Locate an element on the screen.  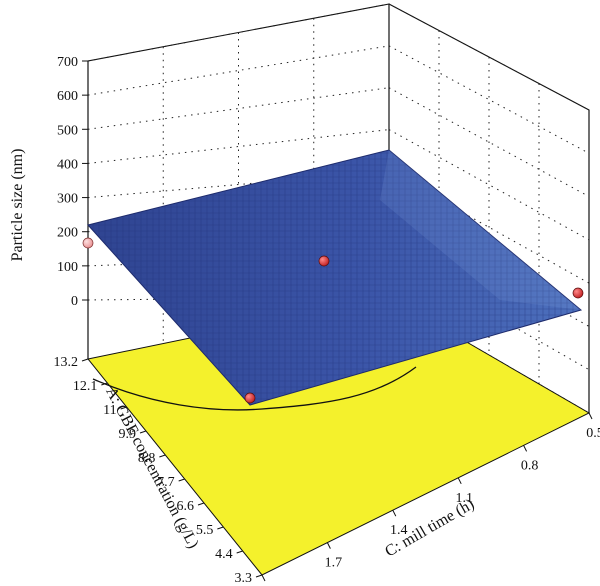
z-tick-label: 100 is located at coordinates (67, 267).